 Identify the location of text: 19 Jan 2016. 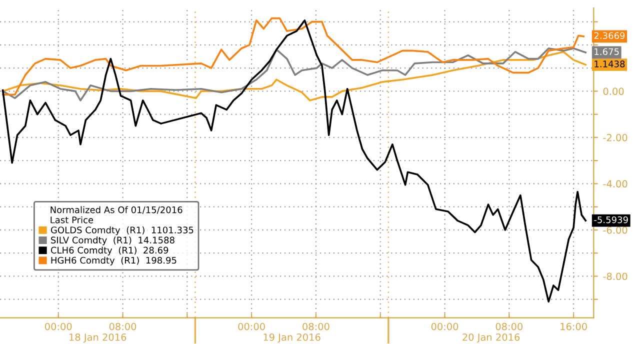
(292, 338).